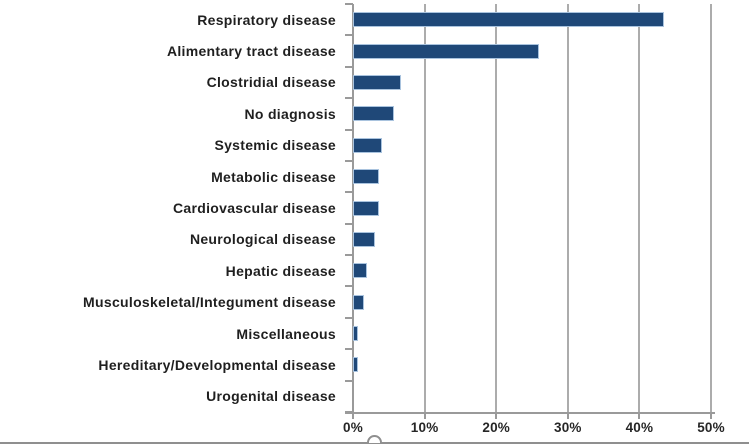 This screenshot has width=749, height=447. What do you see at coordinates (711, 427) in the screenshot?
I see `x-tick-label: 50%` at bounding box center [711, 427].